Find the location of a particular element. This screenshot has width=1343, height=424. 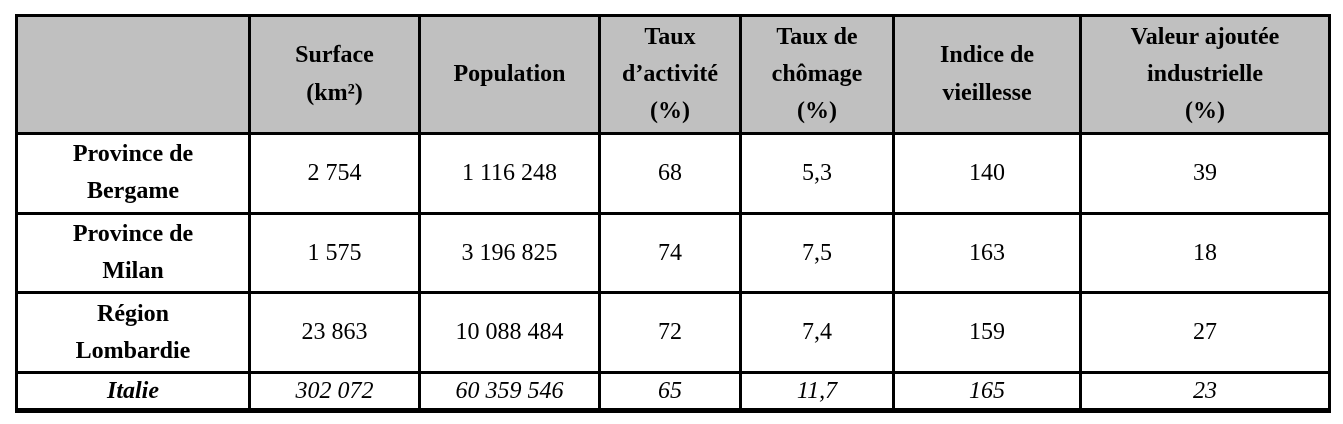

cell-milan-surface: 1 575 is located at coordinates (334, 253).